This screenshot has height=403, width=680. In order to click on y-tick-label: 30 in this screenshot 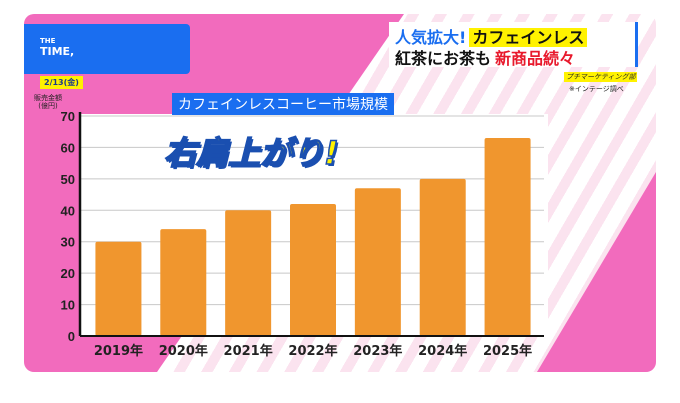, I will do `click(68, 242)`.